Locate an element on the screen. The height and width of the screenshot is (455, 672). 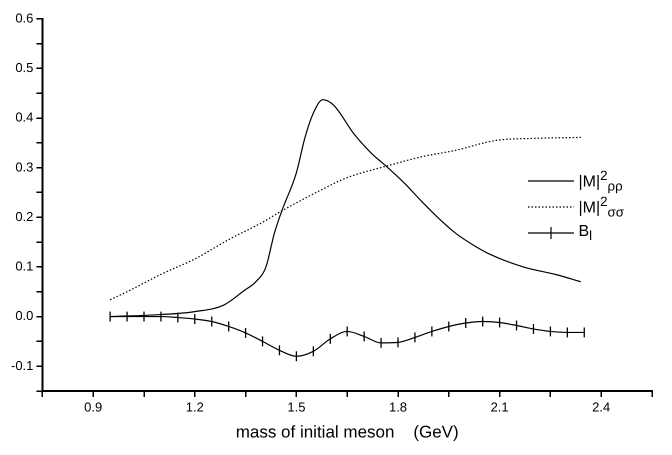
y-tick-label: 0.1 is located at coordinates (24, 266).